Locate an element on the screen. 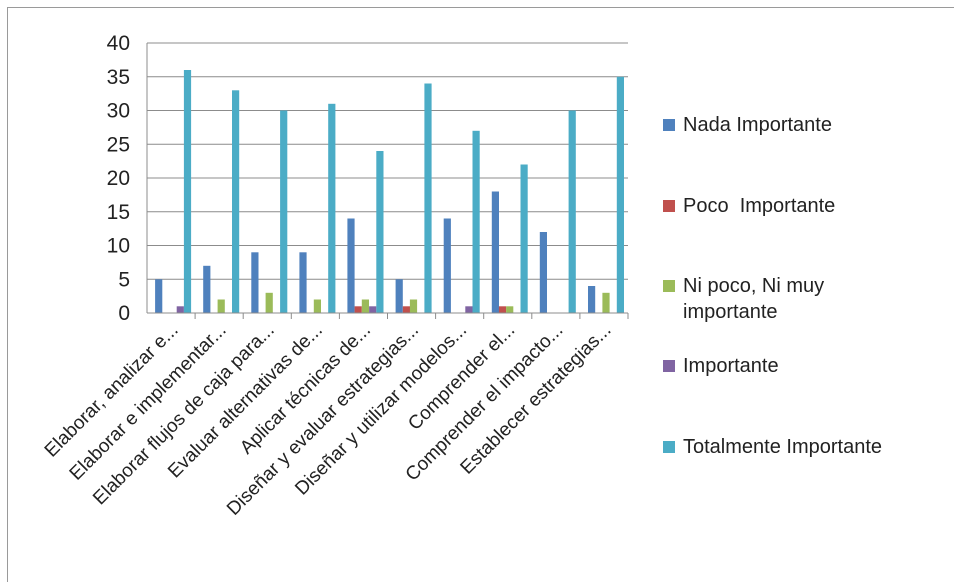 The image size is (955, 583). legend-label: Importante is located at coordinates (731, 366).